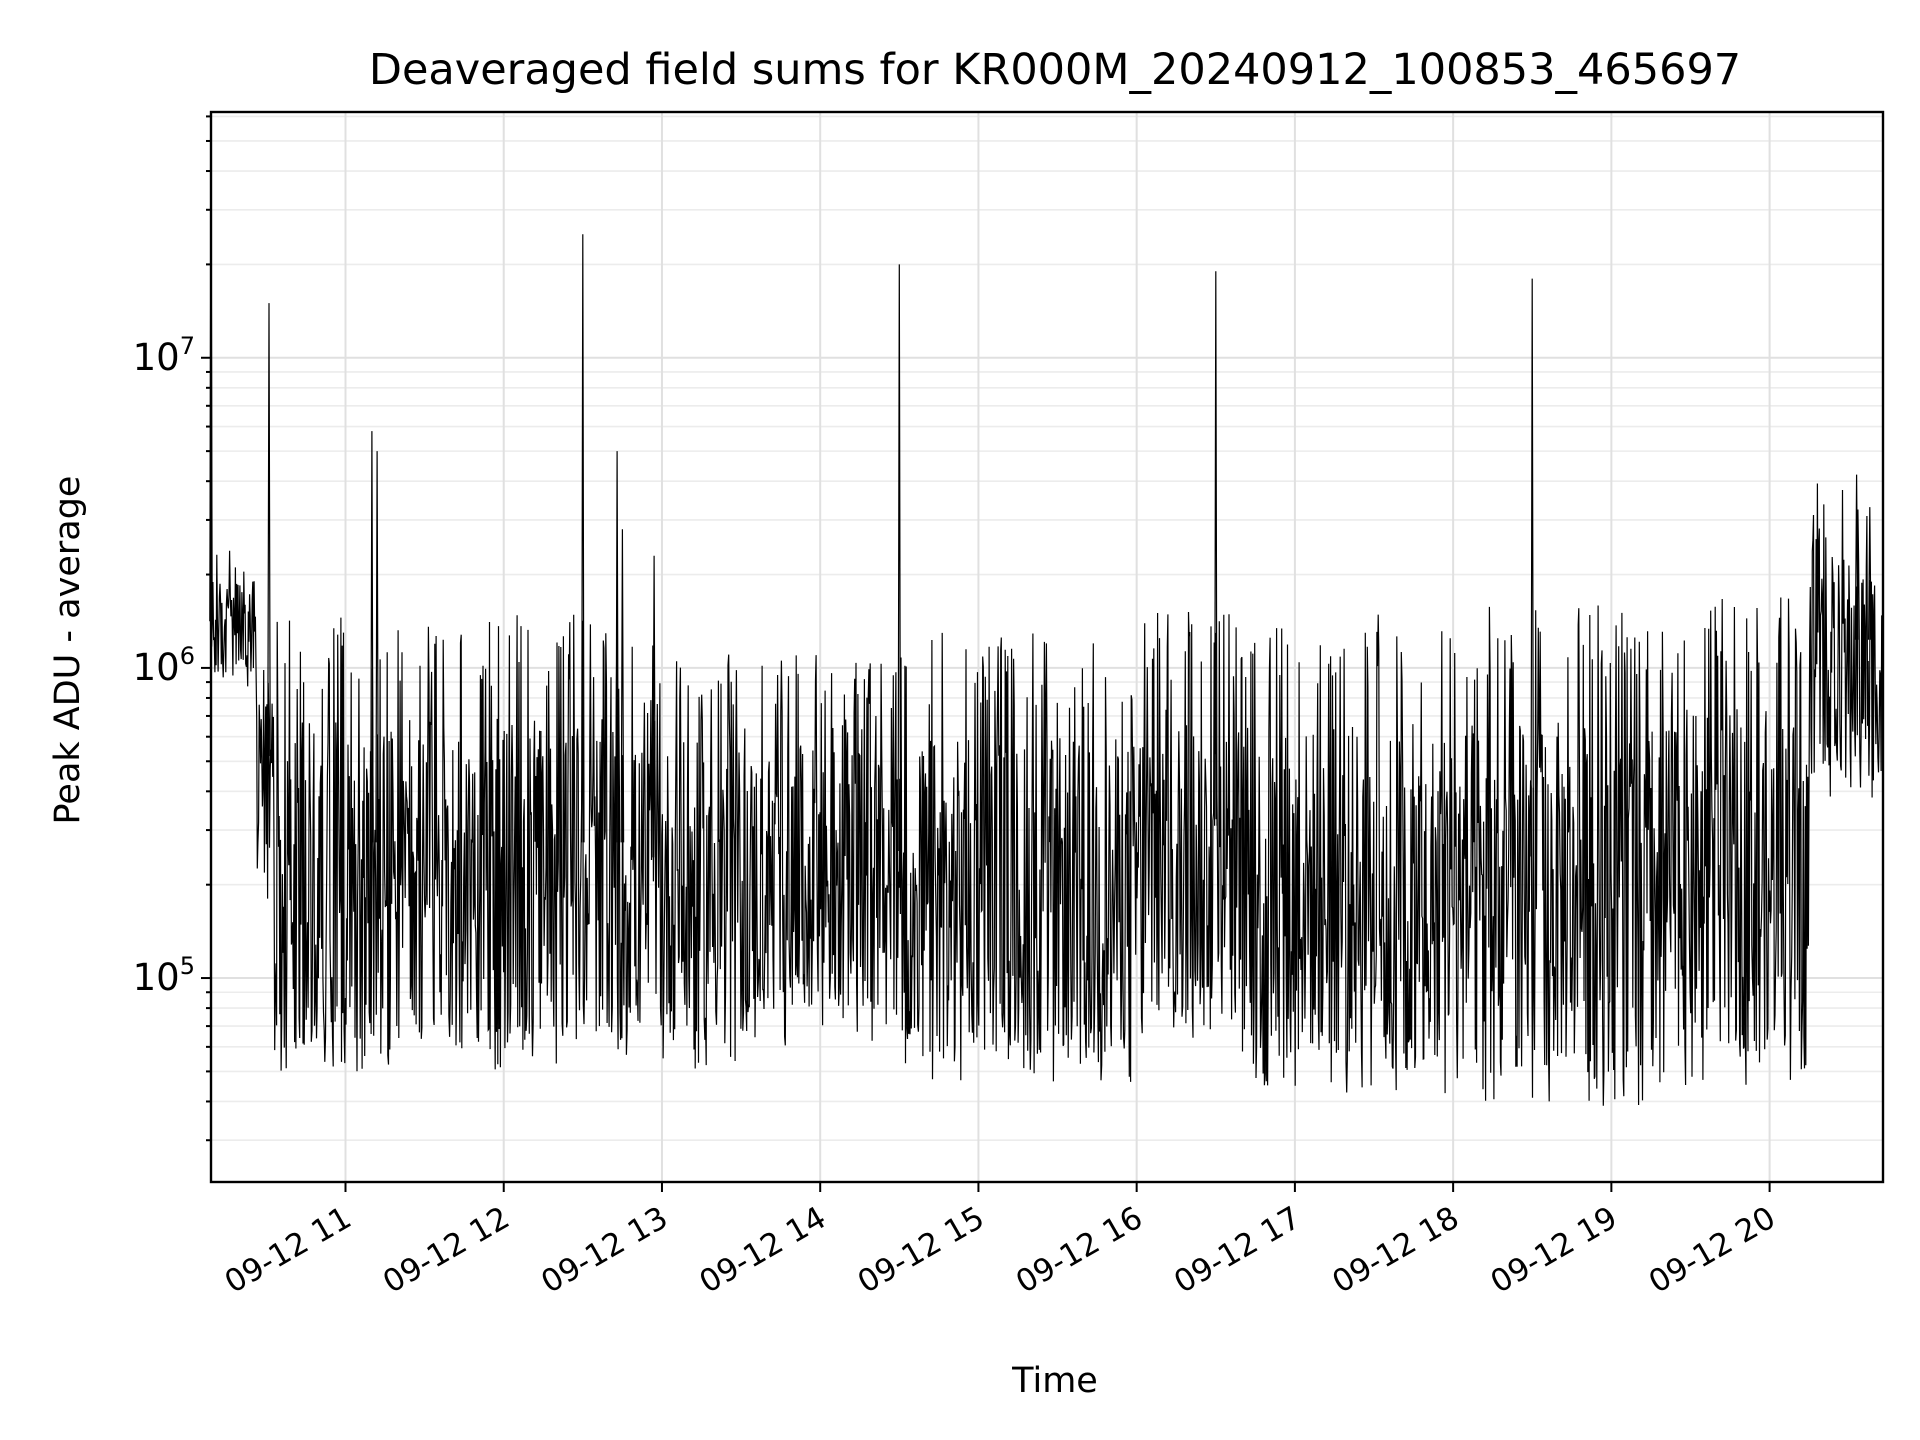 This screenshot has height=1440, width=1920. I want to click on y-tick-label: 10⁵, so click(164, 975).